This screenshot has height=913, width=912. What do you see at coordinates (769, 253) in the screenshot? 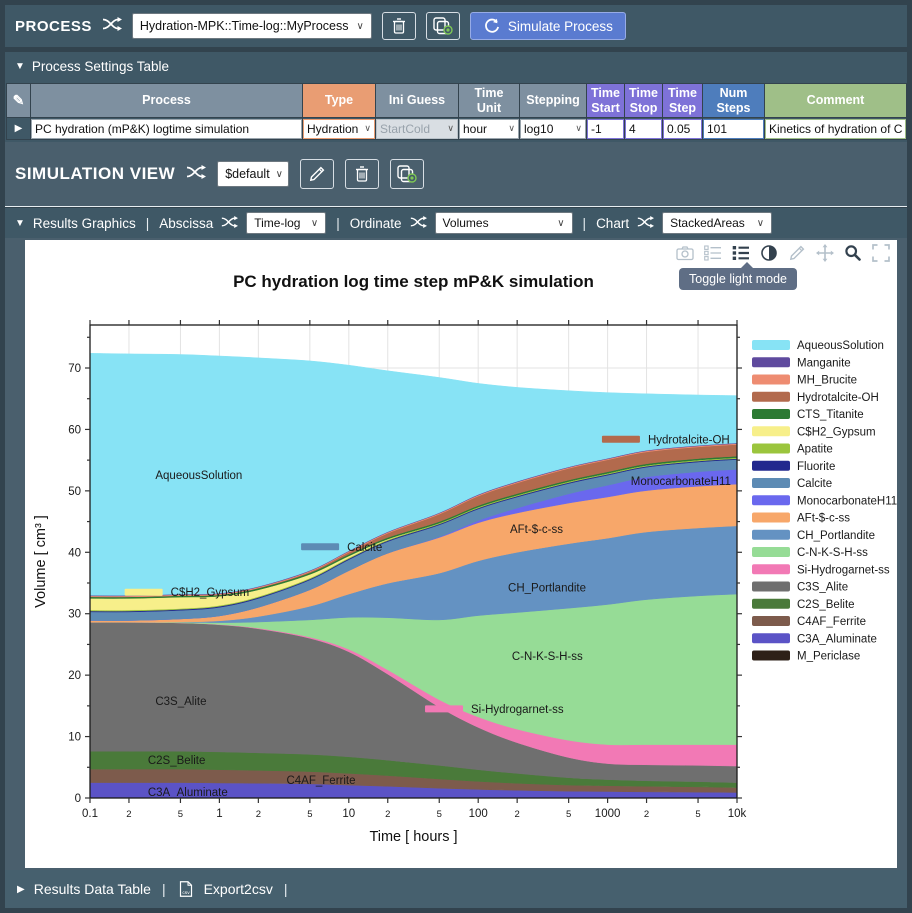
I see `light-mode-toggle-icon` at bounding box center [769, 253].